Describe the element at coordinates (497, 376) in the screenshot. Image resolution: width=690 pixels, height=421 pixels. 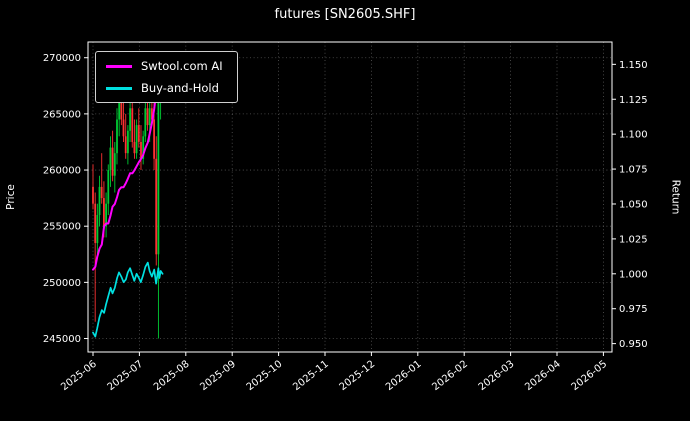
I see `date-tick-label: 2026-03` at that location.